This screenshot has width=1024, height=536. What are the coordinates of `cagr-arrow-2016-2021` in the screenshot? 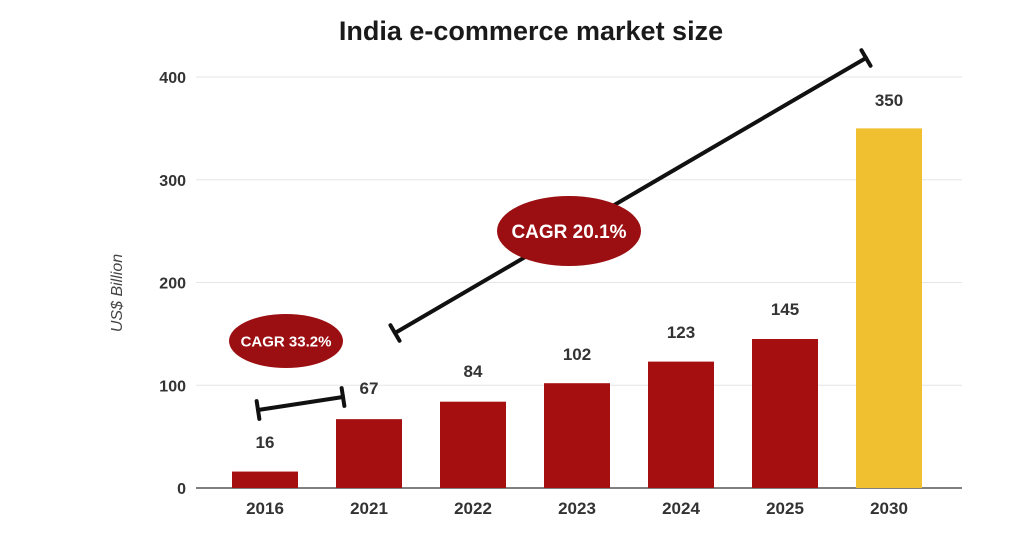 It's located at (300, 403).